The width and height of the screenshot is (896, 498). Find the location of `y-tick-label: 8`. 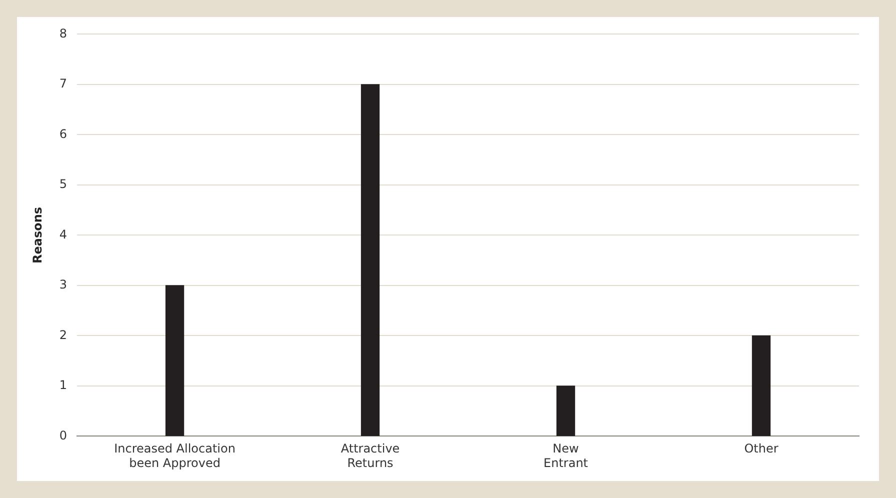

y-tick-label: 8 is located at coordinates (63, 33).